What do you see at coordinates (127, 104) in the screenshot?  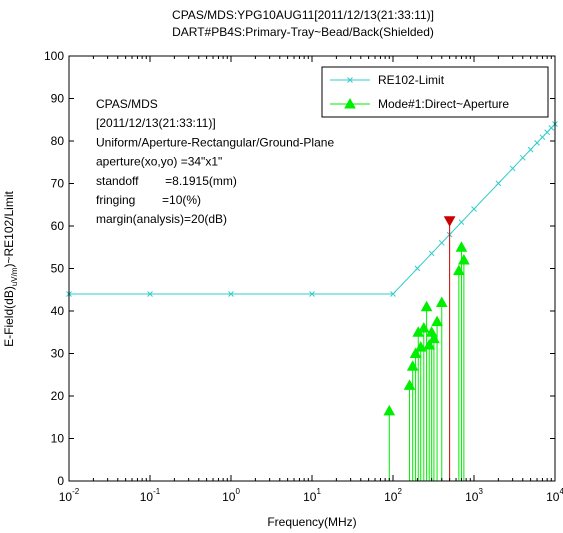 I see `annotation-line: CPAS/MDS` at bounding box center [127, 104].